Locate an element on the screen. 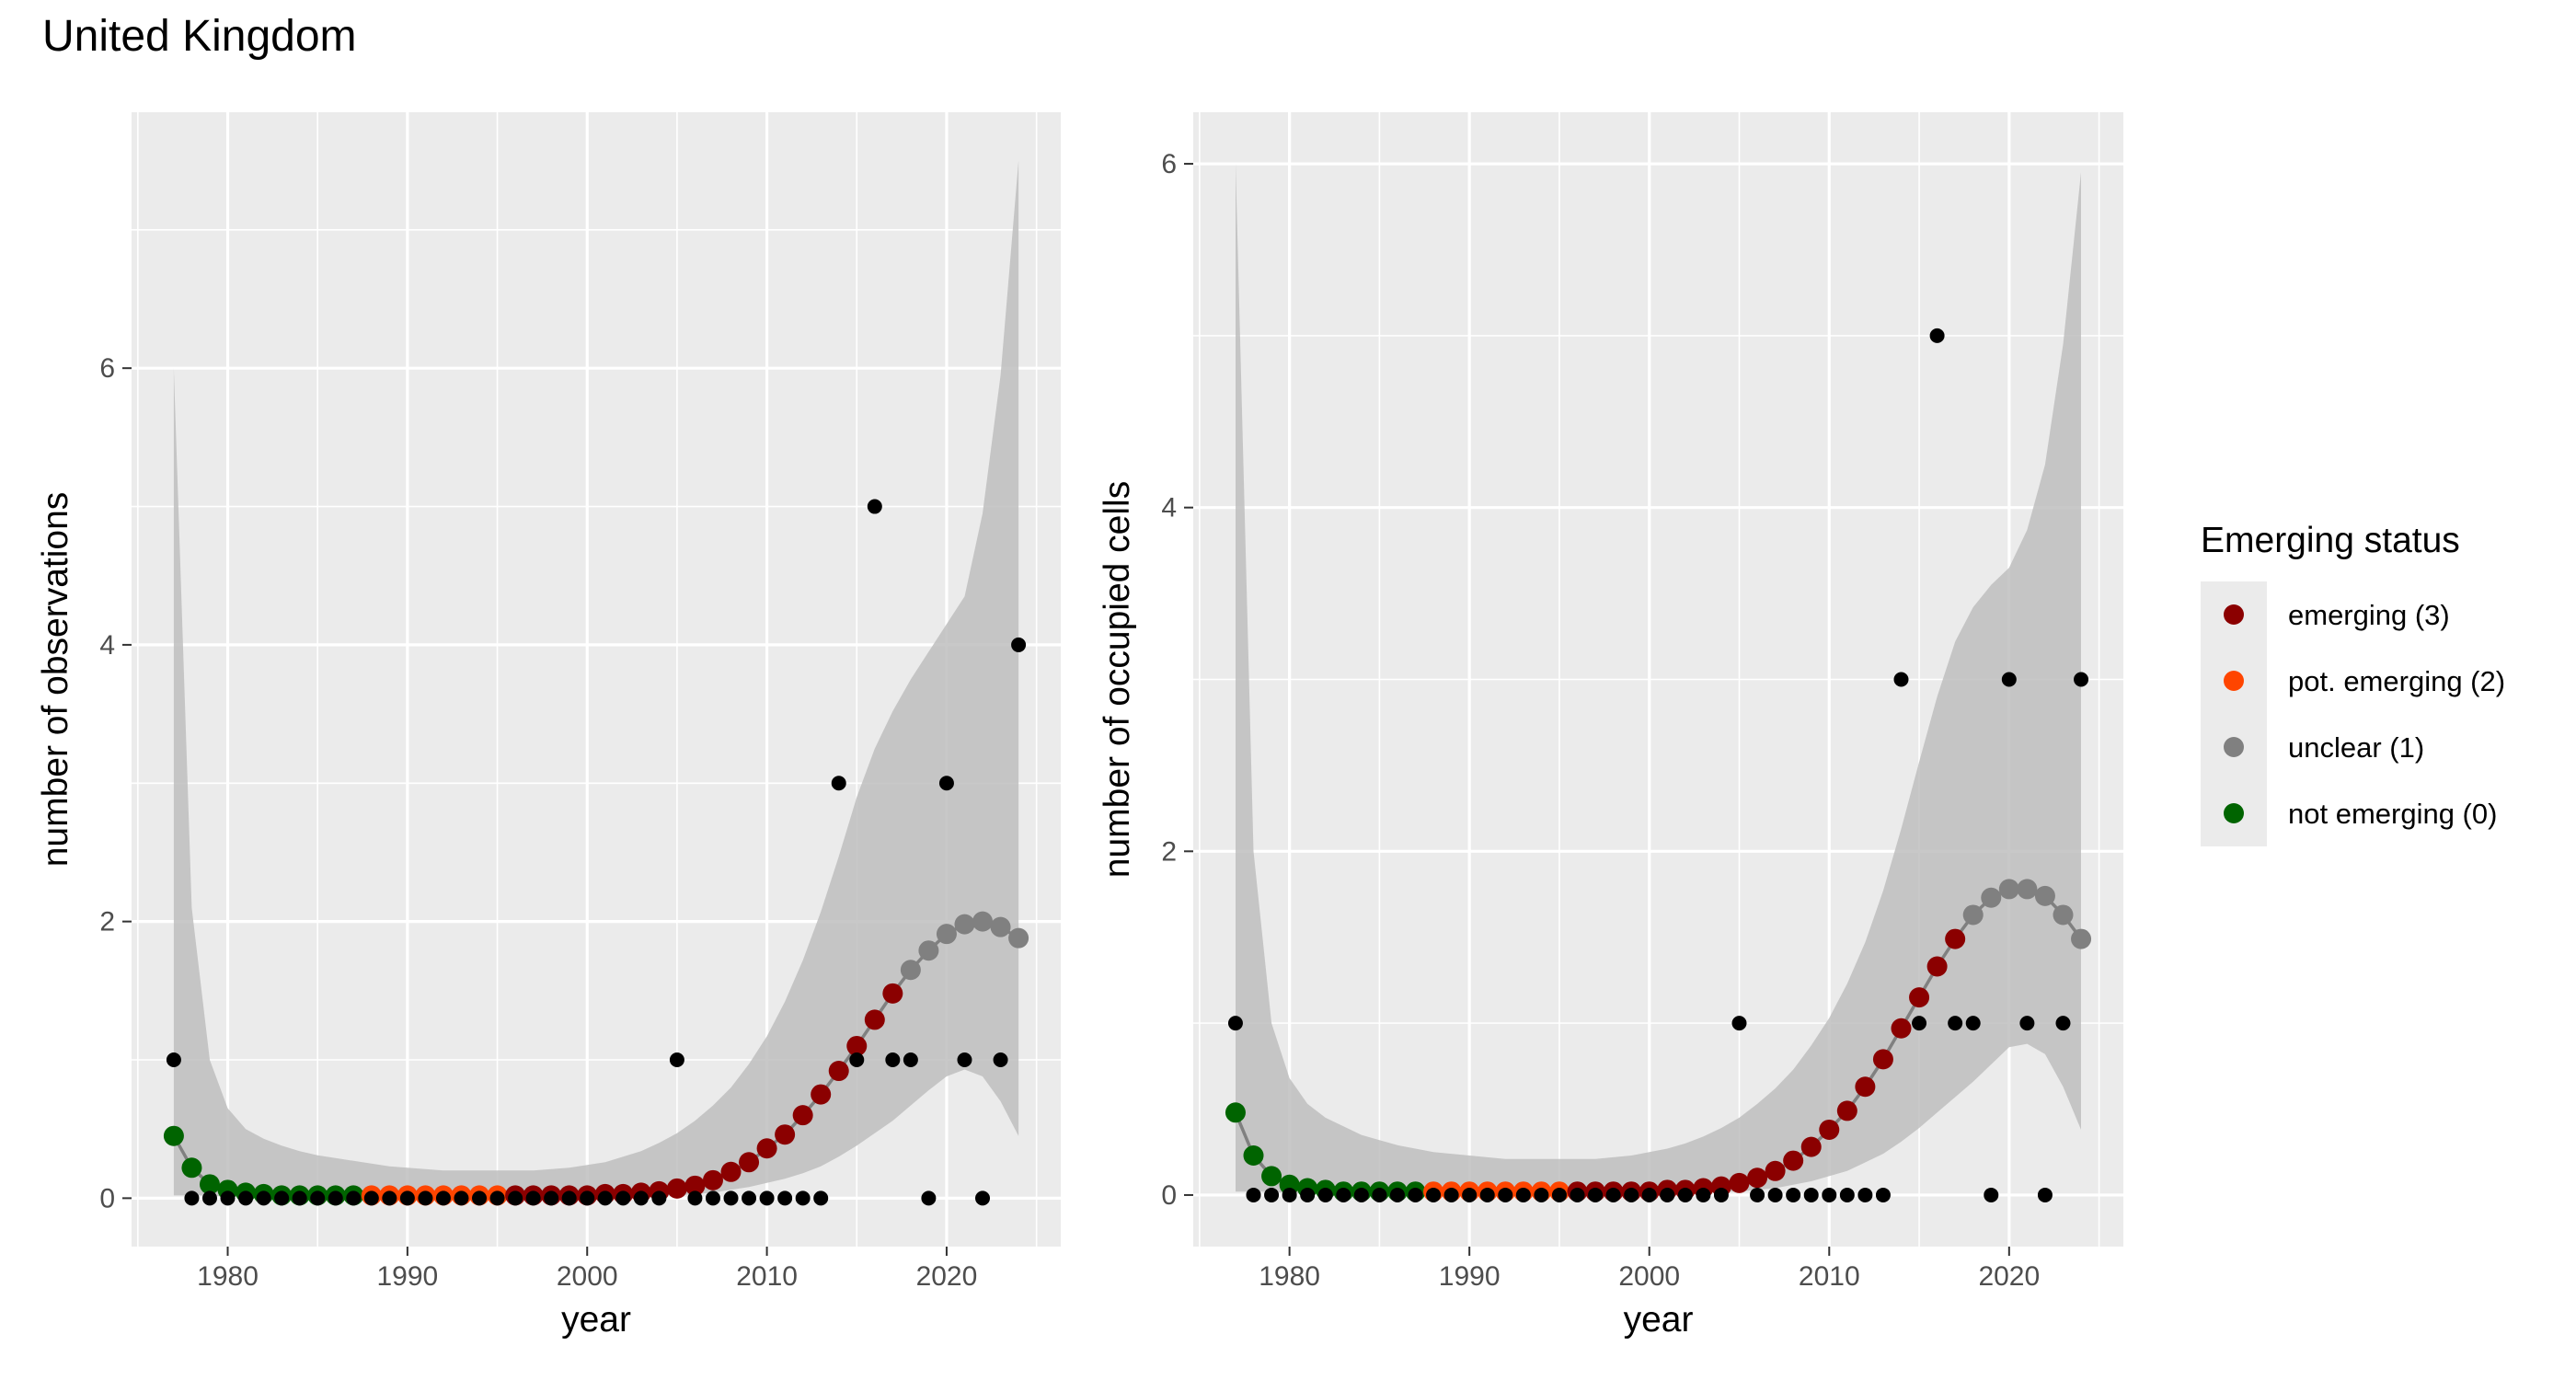 Image resolution: width=2576 pixels, height=1380 pixels. x-tick-label: 1980 is located at coordinates (1289, 1276).